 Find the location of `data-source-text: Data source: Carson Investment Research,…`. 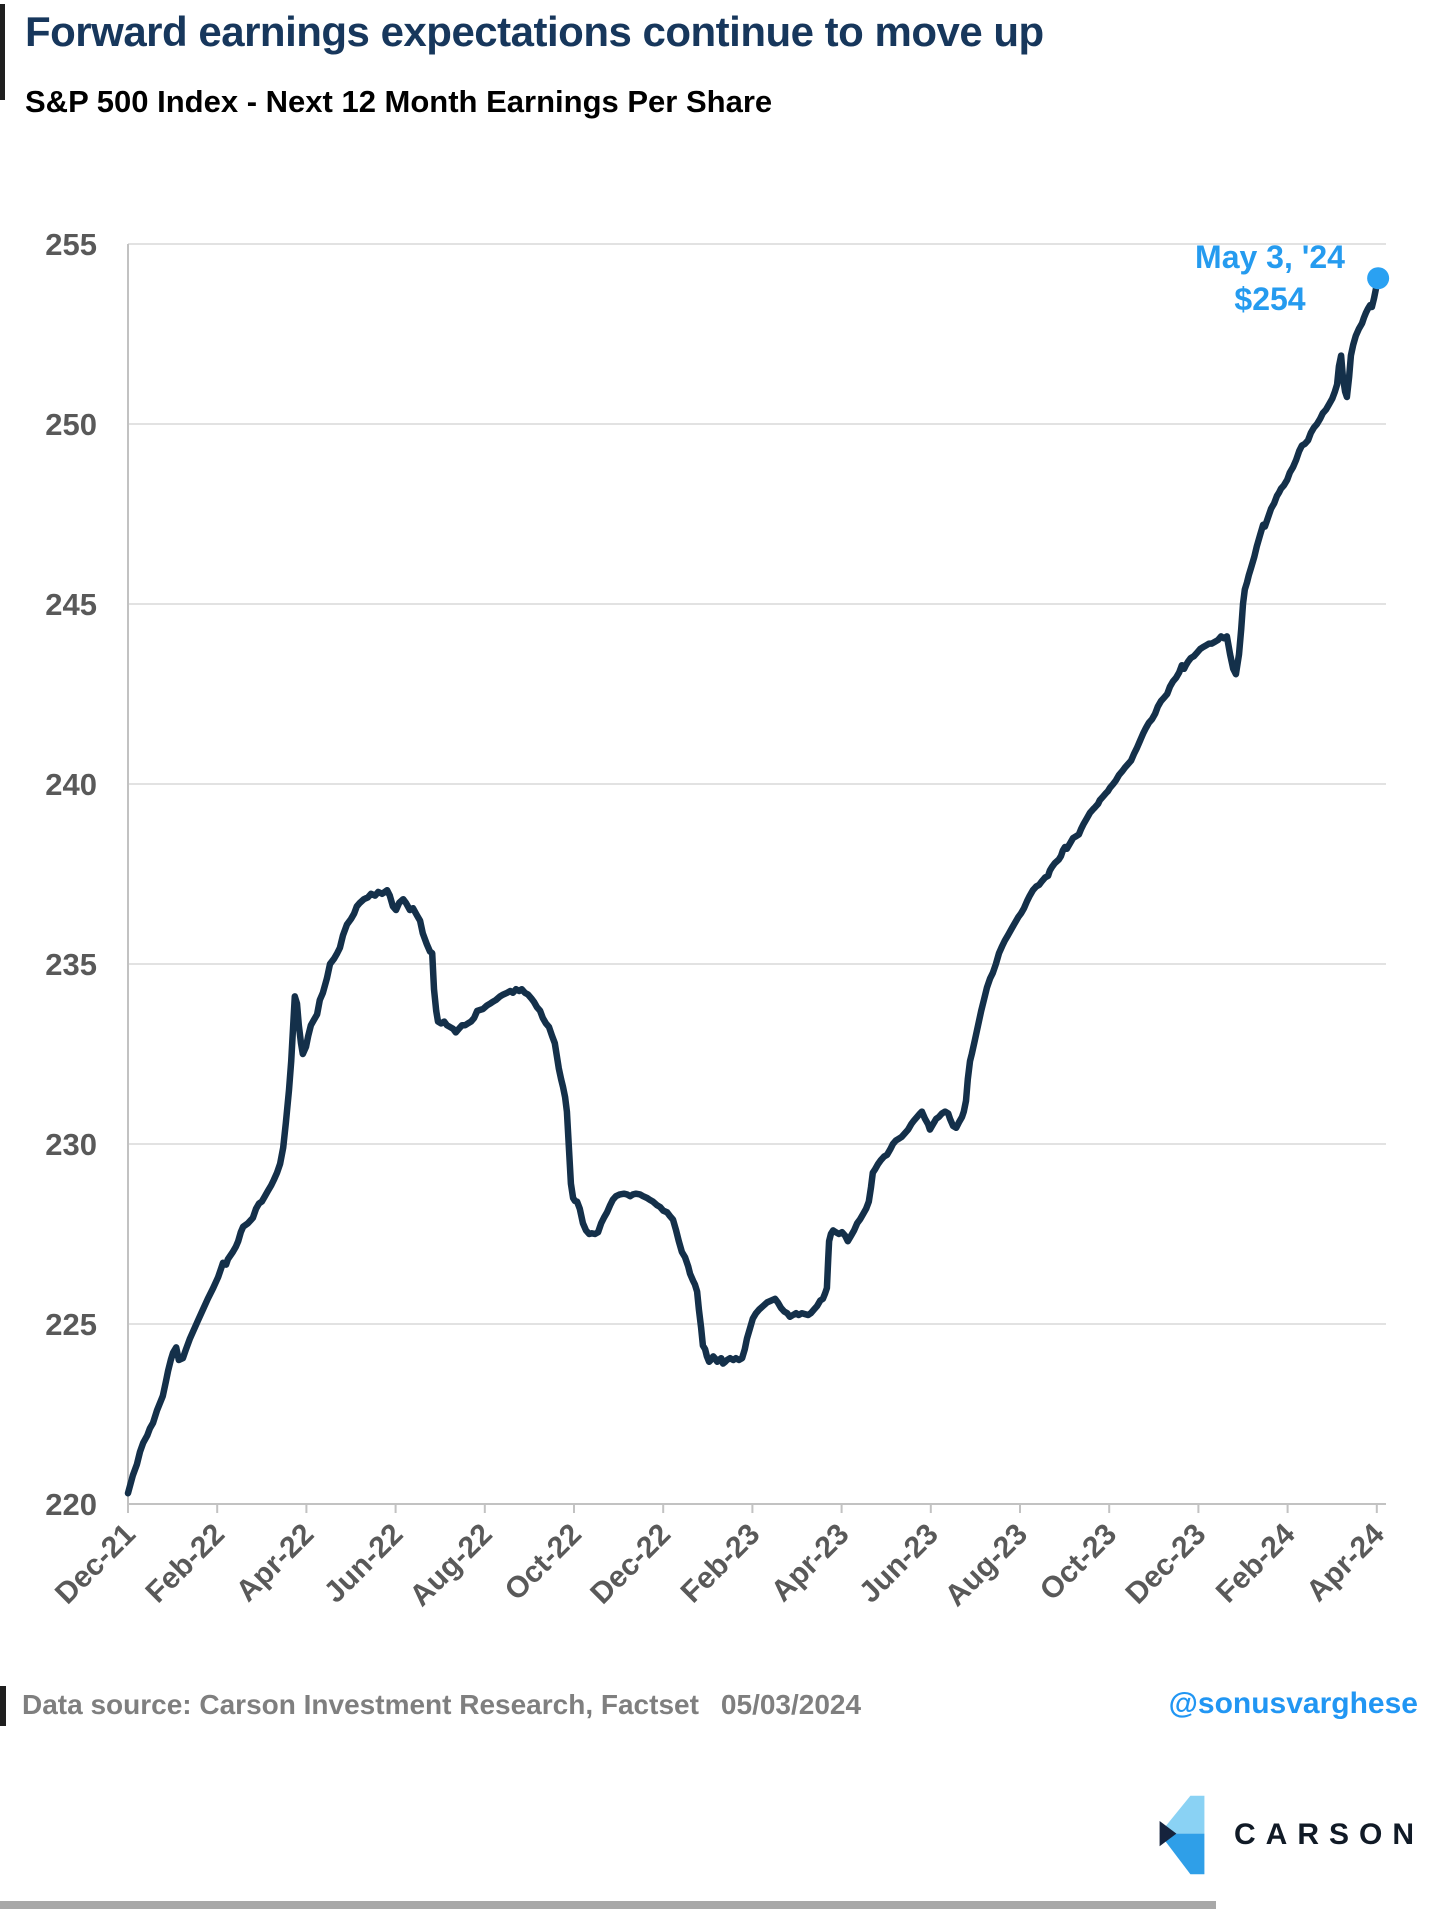

data-source-text: Data source: Carson Investment Research,… is located at coordinates (360, 1704).